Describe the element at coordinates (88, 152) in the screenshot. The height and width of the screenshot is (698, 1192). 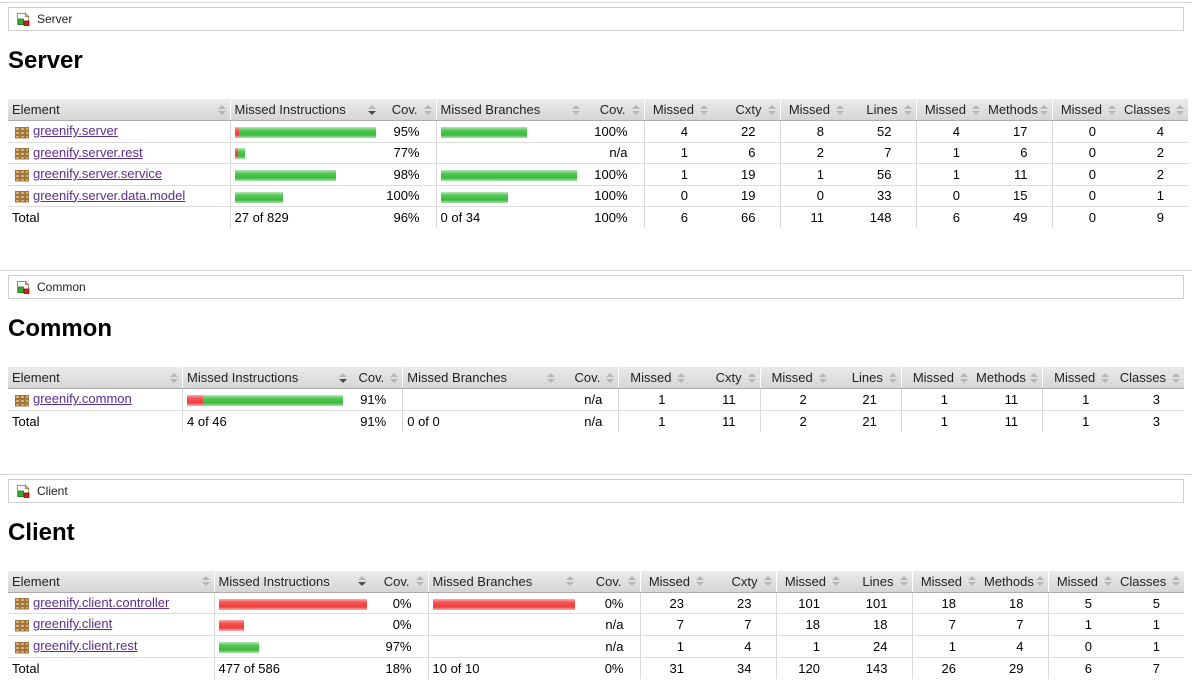
I see `package-link: greenify.server.rest` at that location.